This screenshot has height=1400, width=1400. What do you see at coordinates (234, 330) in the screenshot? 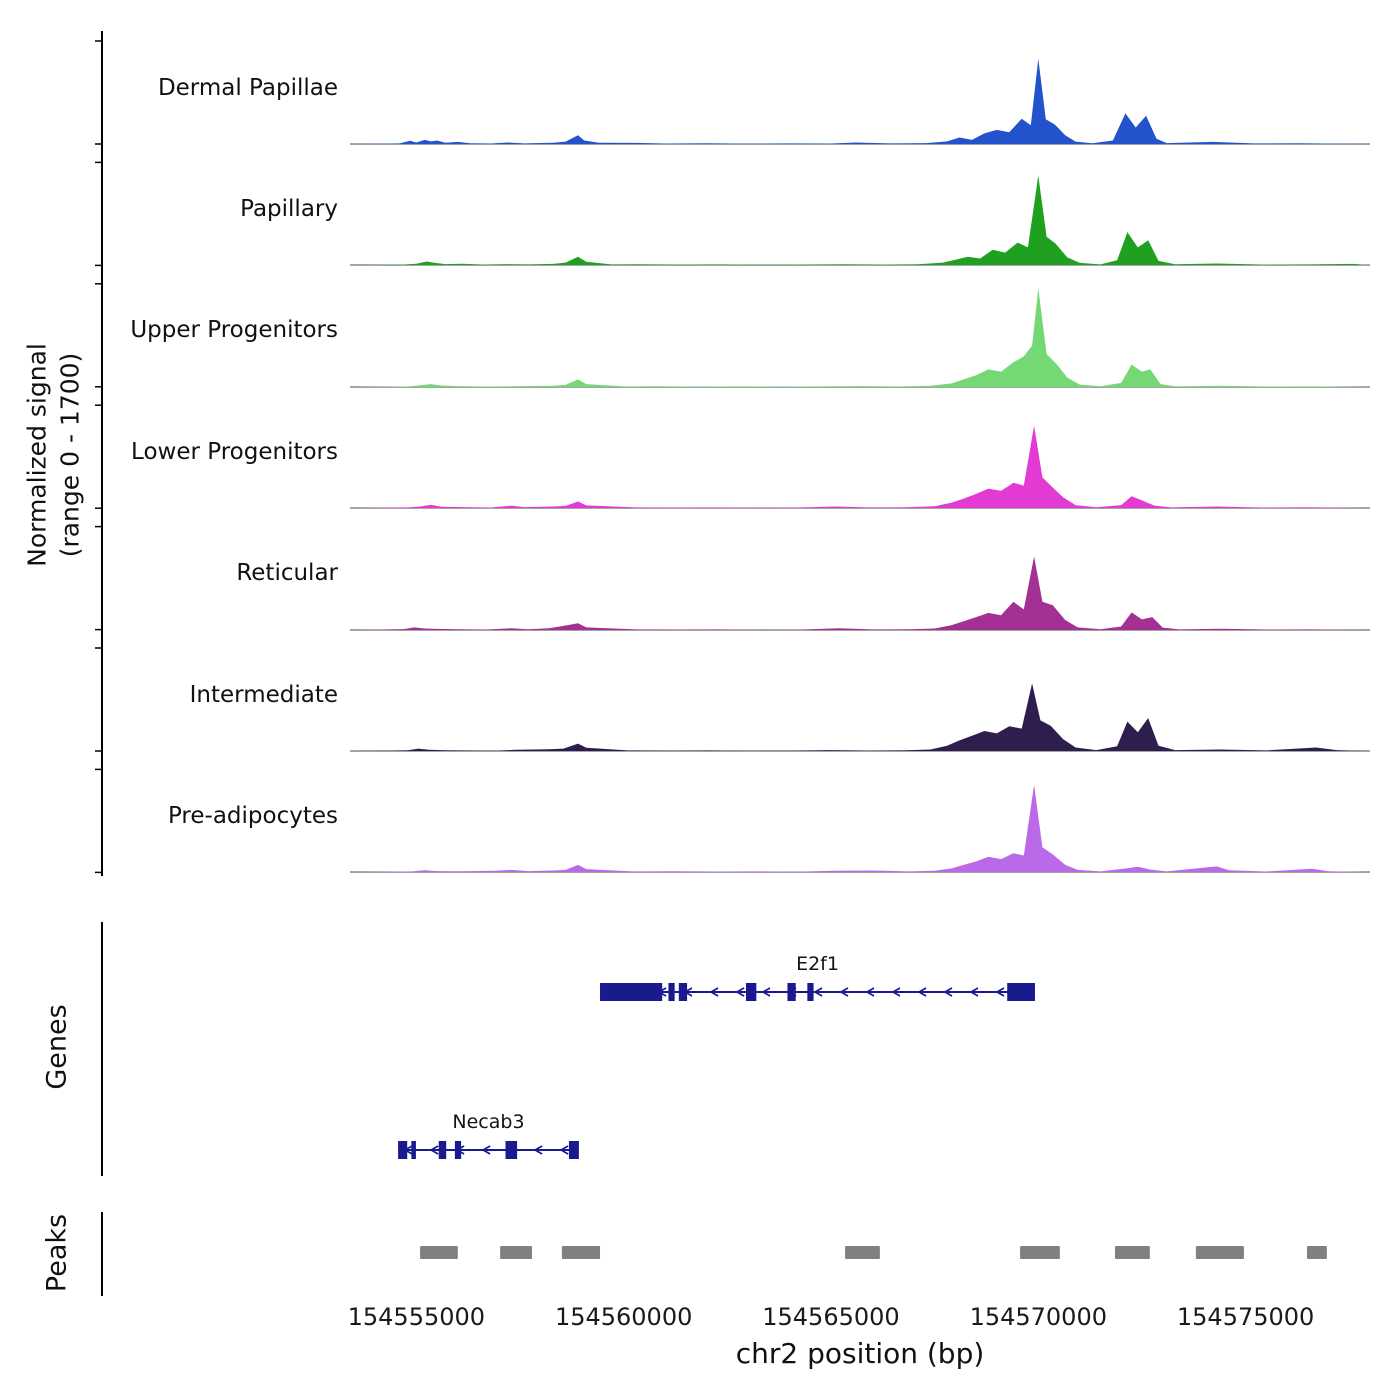
I see `track-label: Upper Progenitors` at bounding box center [234, 330].